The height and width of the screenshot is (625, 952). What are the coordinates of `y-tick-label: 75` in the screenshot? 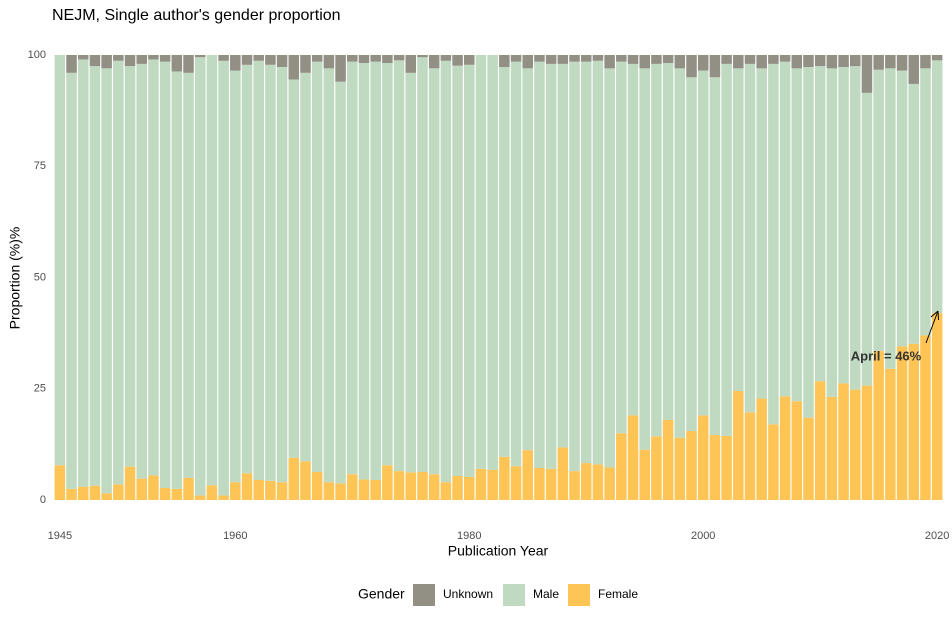 It's located at (40, 166).